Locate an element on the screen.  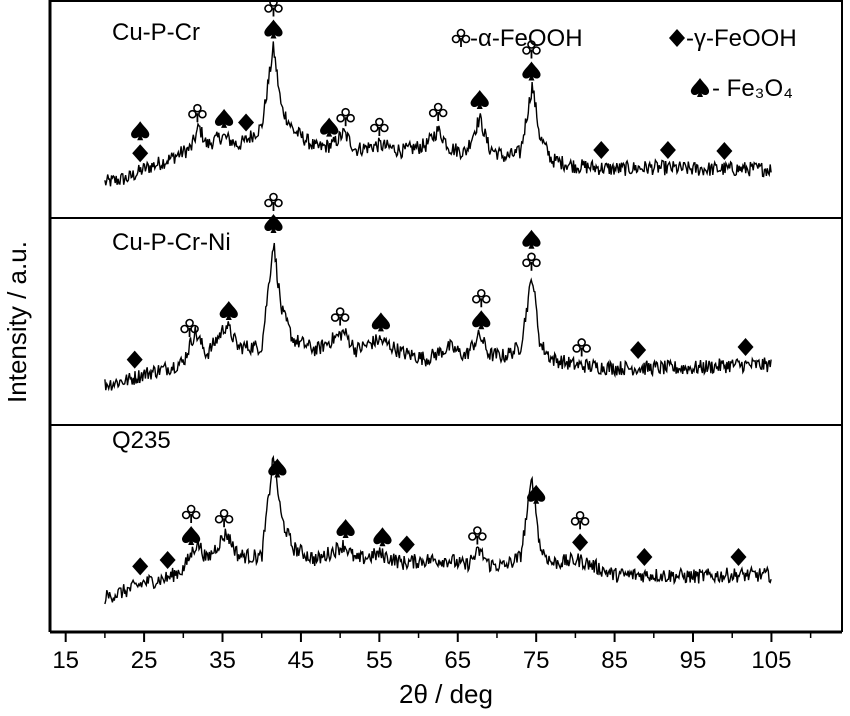
legend: -α-FeOOH -γ-FeOOH - Fe₃O₄ is located at coordinates (624, 63).